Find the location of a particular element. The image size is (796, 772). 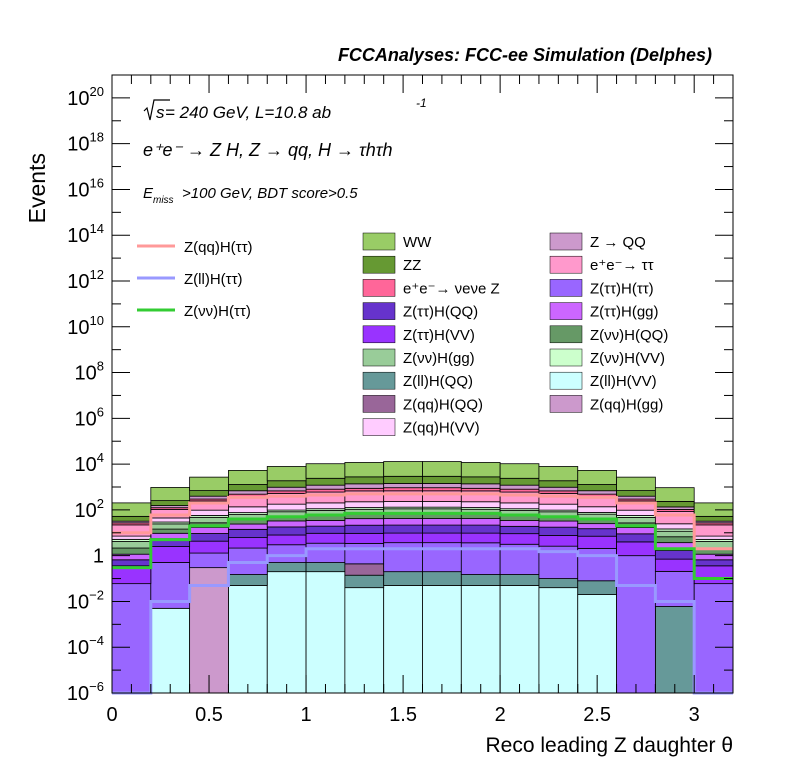

legend-label: Z(ττ)H(QQ) is located at coordinates (440, 312).